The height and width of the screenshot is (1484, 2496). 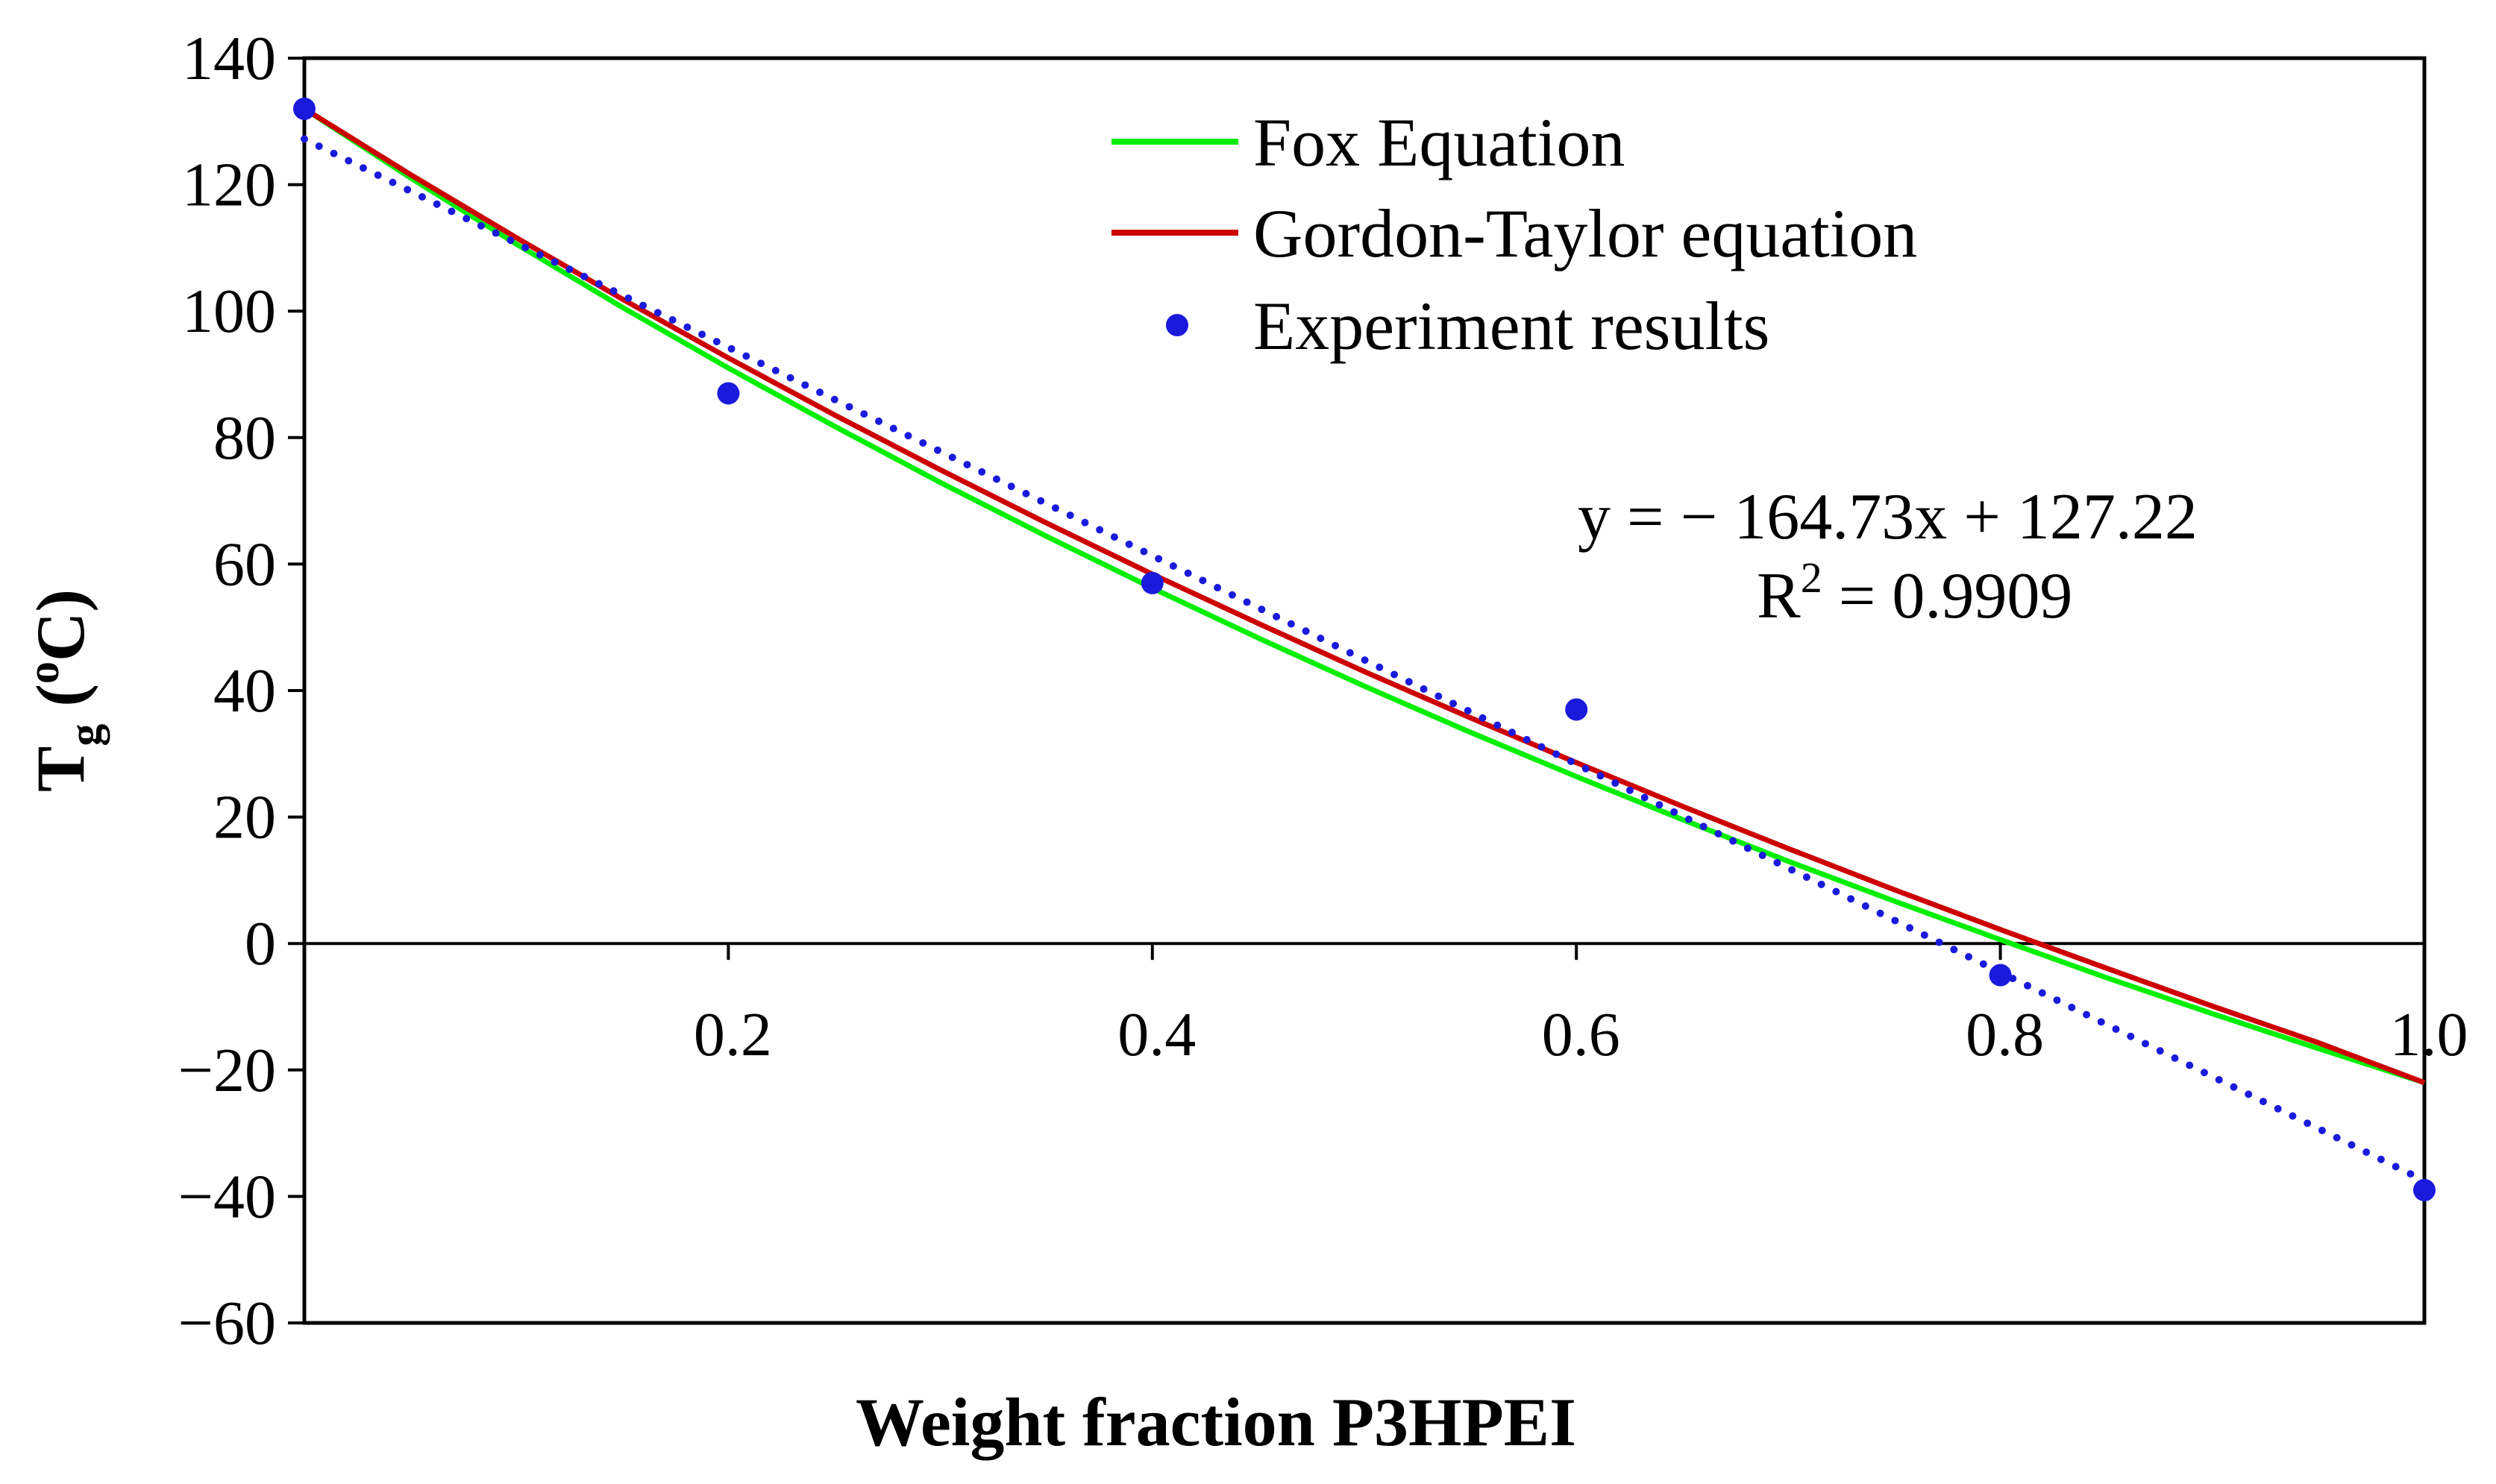 What do you see at coordinates (229, 59) in the screenshot?
I see `y-tick-label: 140` at bounding box center [229, 59].